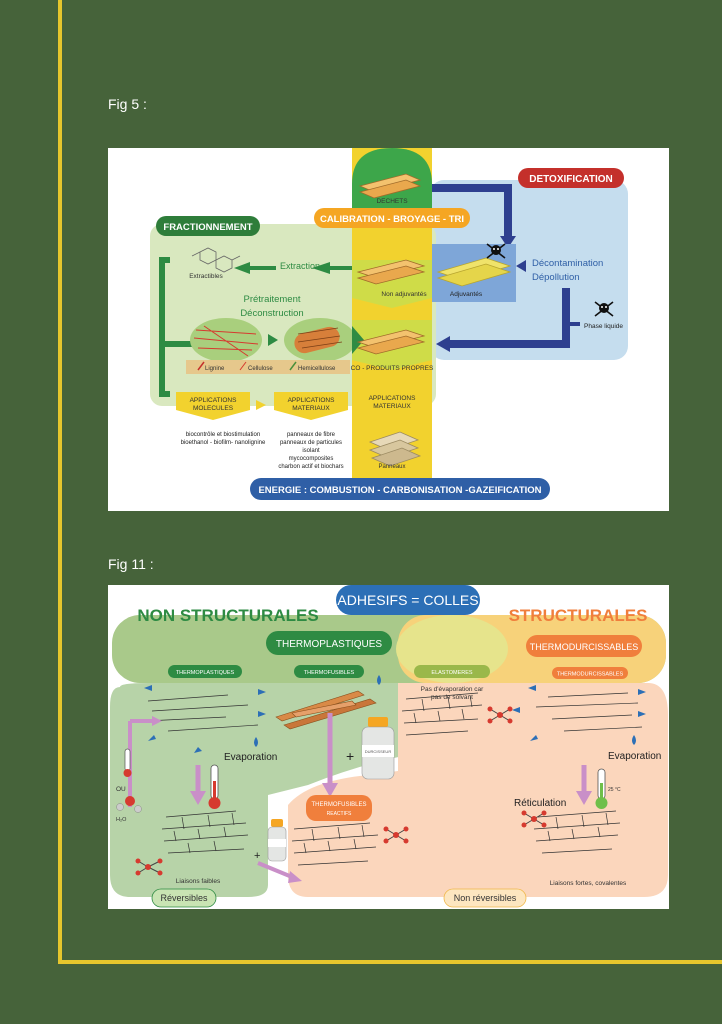 Image resolution: width=722 pixels, height=1024 pixels. What do you see at coordinates (214, 786) in the screenshot?
I see `thermometer-icon-left` at bounding box center [214, 786].